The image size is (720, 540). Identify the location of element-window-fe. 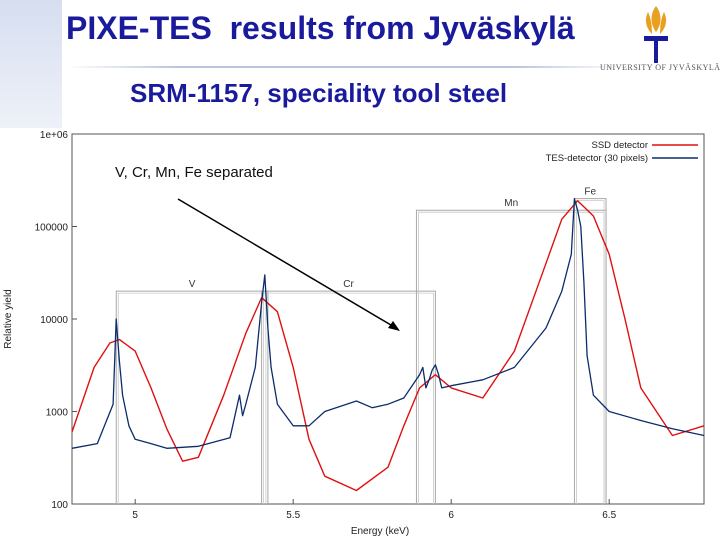
(590, 351).